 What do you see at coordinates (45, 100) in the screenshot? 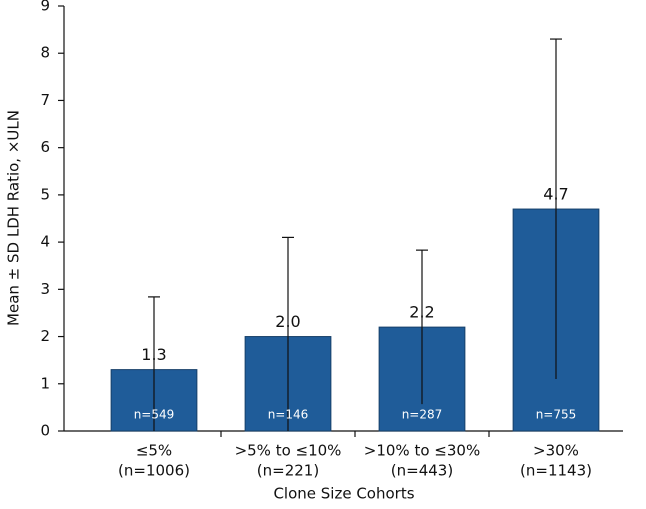
I see `y-tick-label: 7` at bounding box center [45, 100].